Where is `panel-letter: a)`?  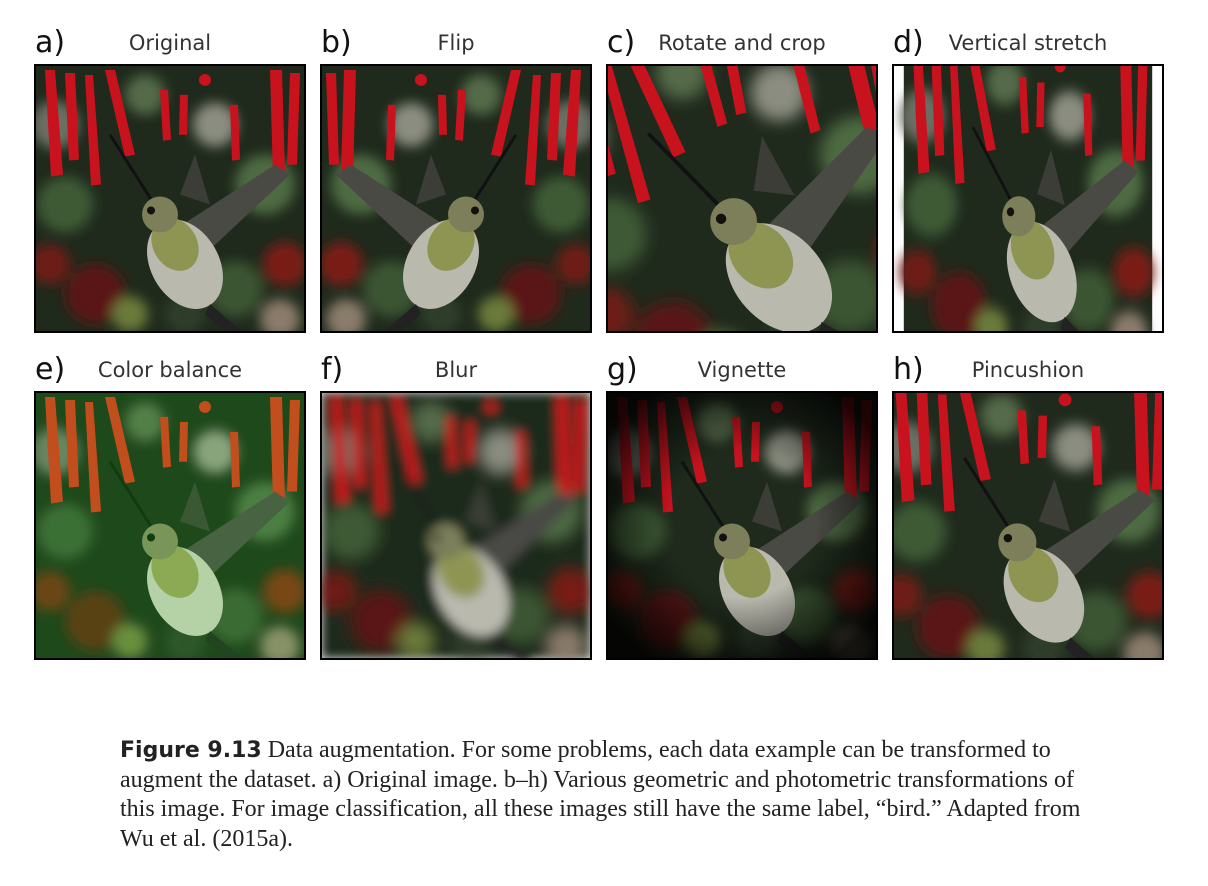
panel-letter: a) is located at coordinates (50, 42).